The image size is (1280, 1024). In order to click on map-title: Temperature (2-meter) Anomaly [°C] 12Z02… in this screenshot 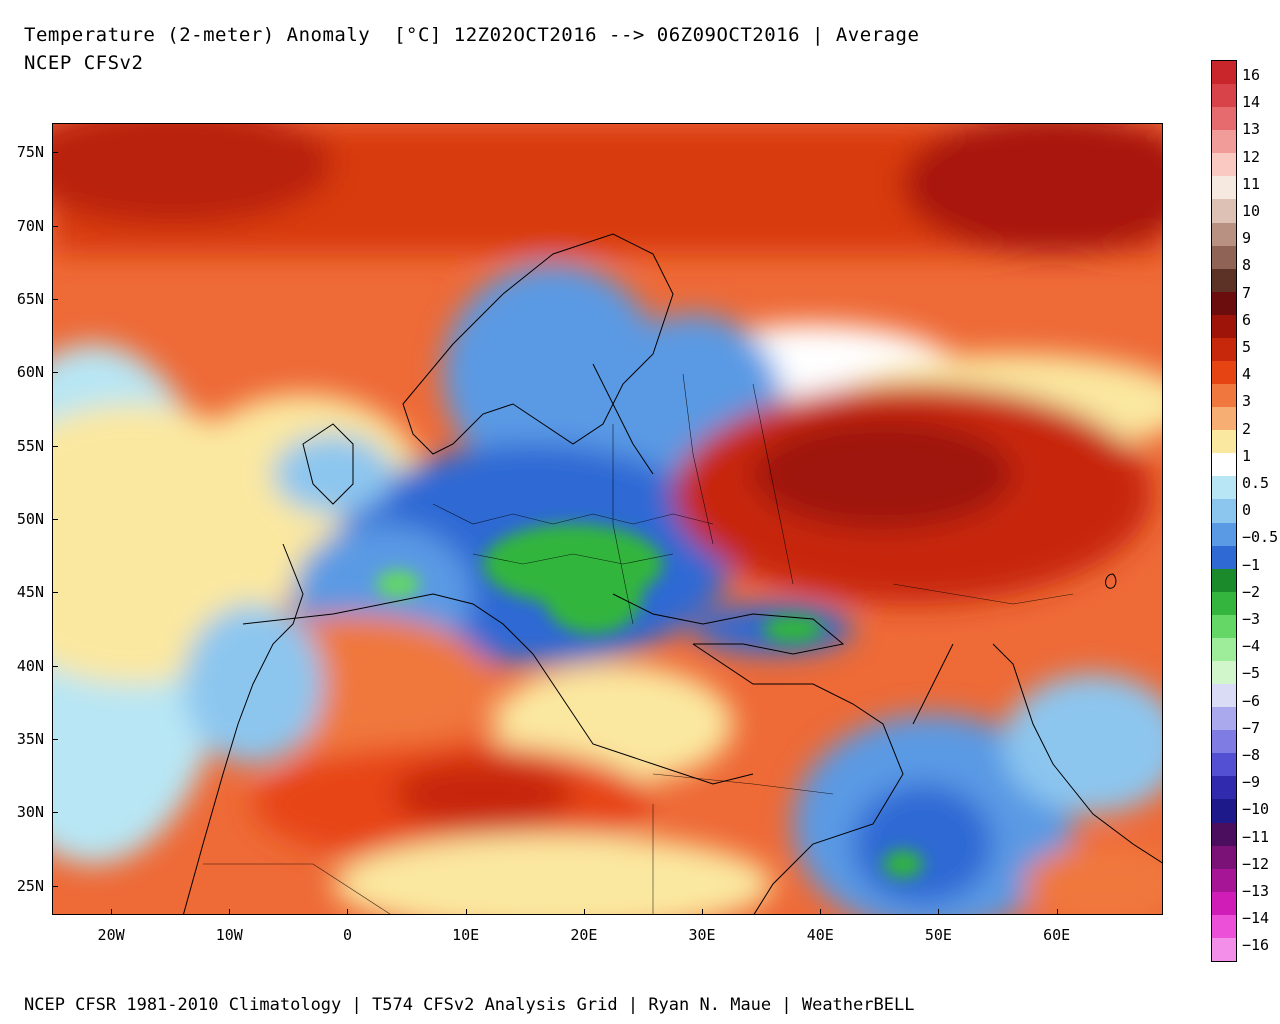, I will do `click(472, 35)`.